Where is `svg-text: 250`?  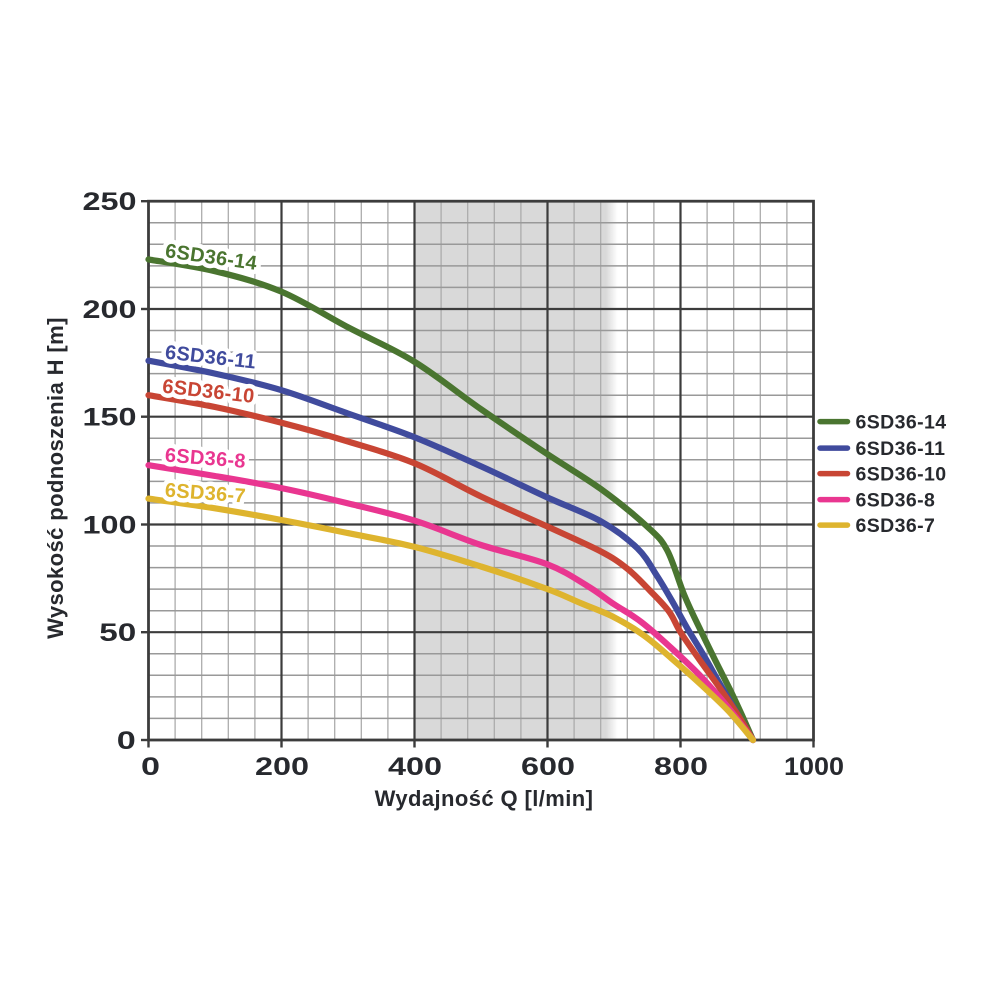
svg-text: 250 is located at coordinates (110, 202).